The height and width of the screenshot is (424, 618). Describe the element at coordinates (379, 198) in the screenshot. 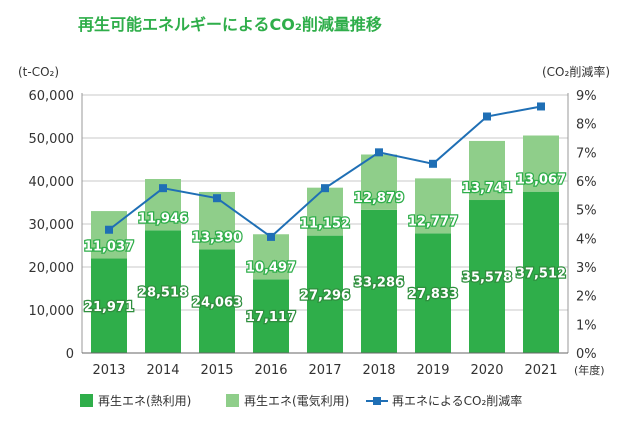

I see `bar-value-label: 12,879` at that location.